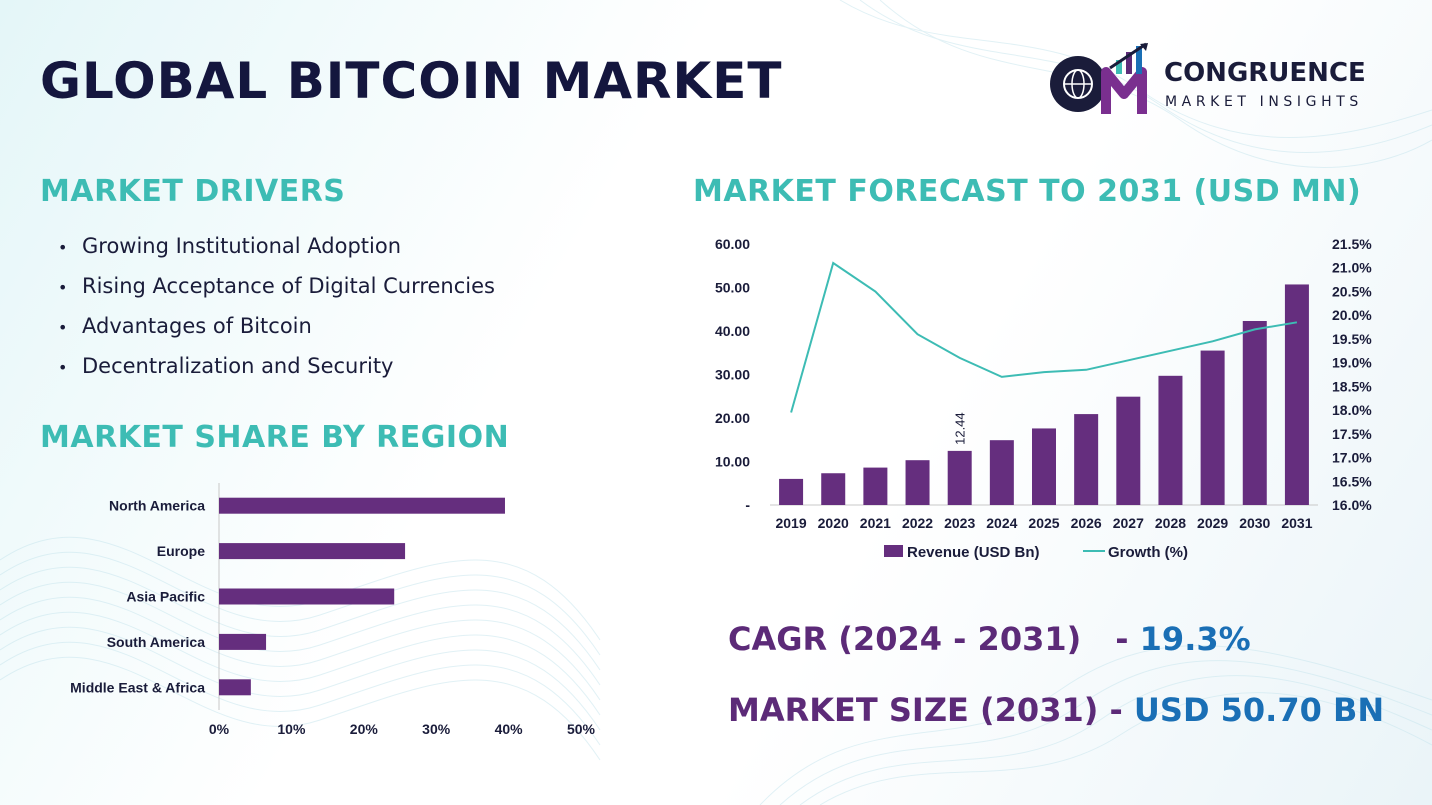 The width and height of the screenshot is (1432, 805). Describe the element at coordinates (197, 326) in the screenshot. I see `driver-text: Advantages of Bitcoin` at that location.